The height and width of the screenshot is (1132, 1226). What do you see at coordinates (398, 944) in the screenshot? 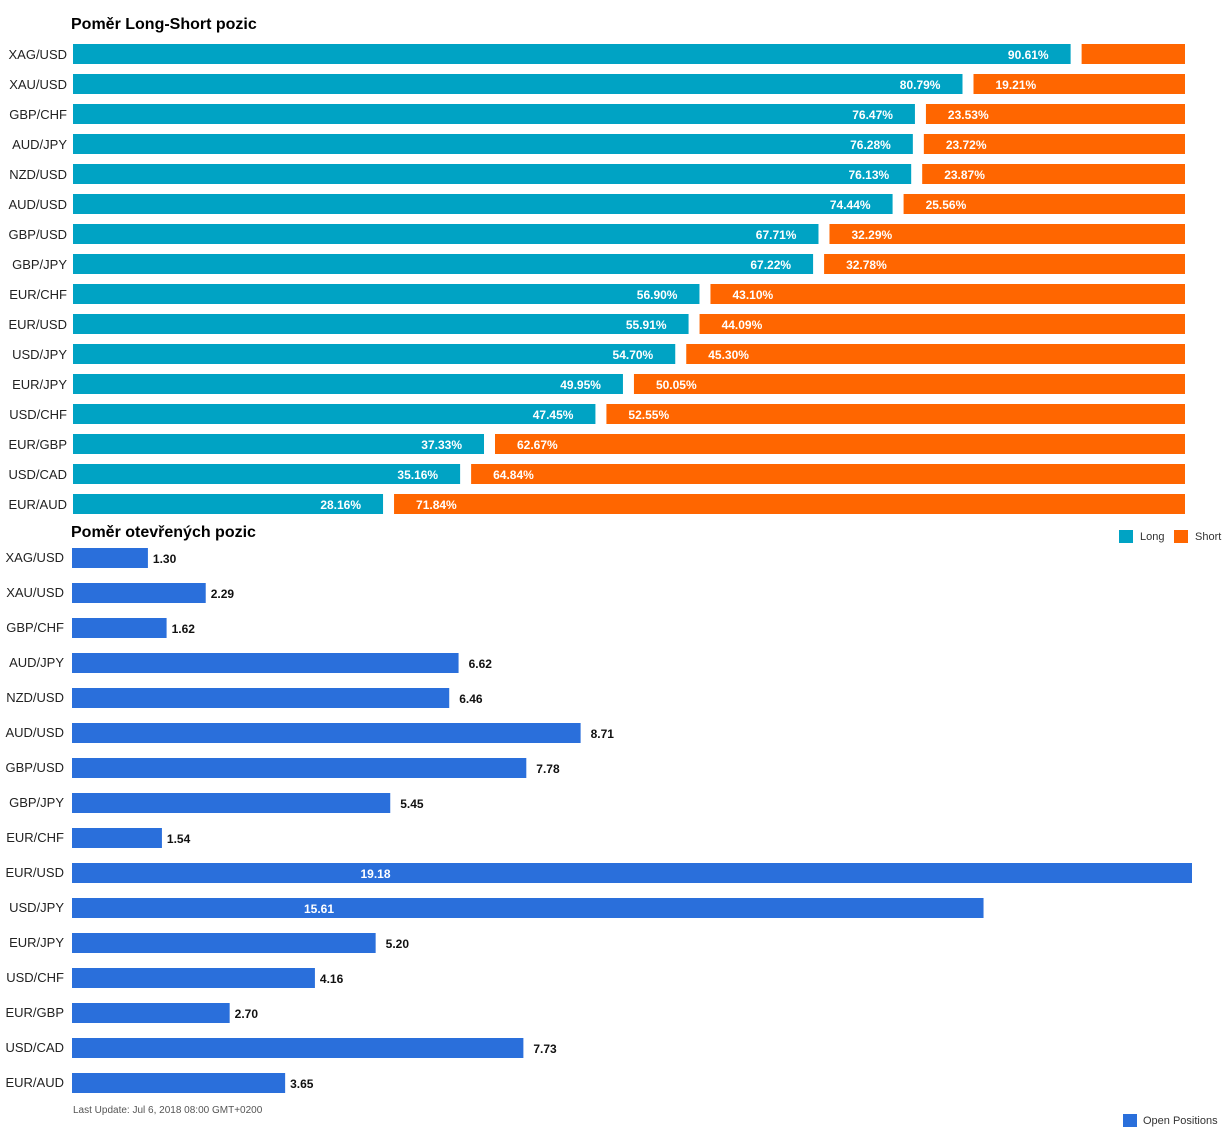
I see `open-positions-label-eur-jpy: 5.20` at bounding box center [398, 944].